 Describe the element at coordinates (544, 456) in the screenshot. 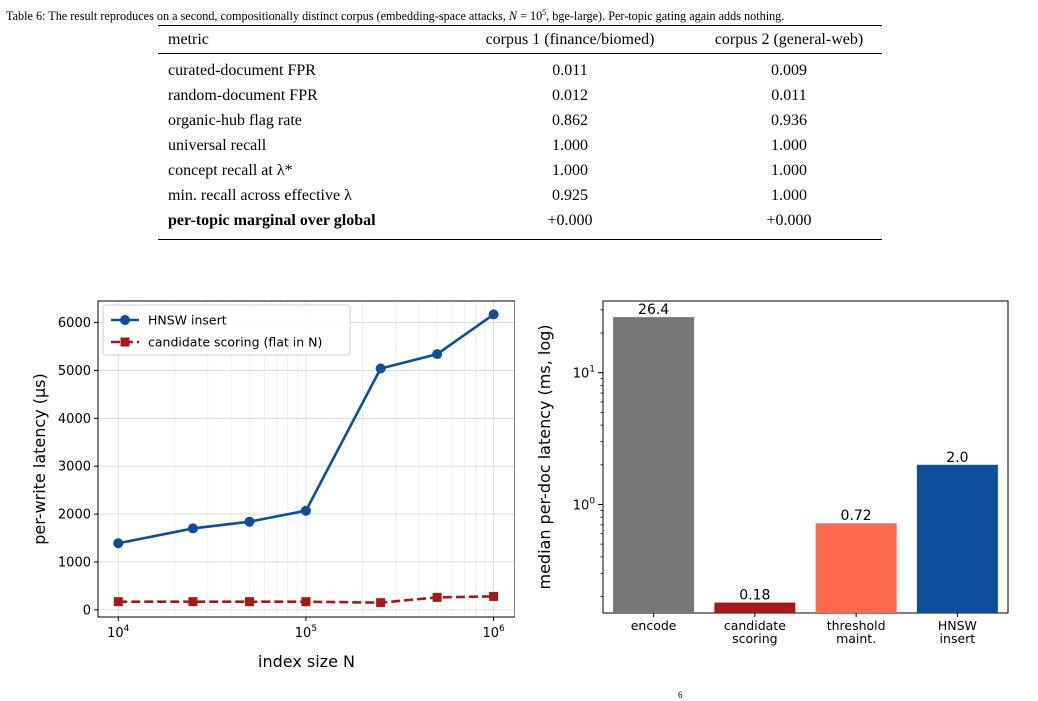

I see `y-axis-label: median per-doc latency (ms, log)` at that location.